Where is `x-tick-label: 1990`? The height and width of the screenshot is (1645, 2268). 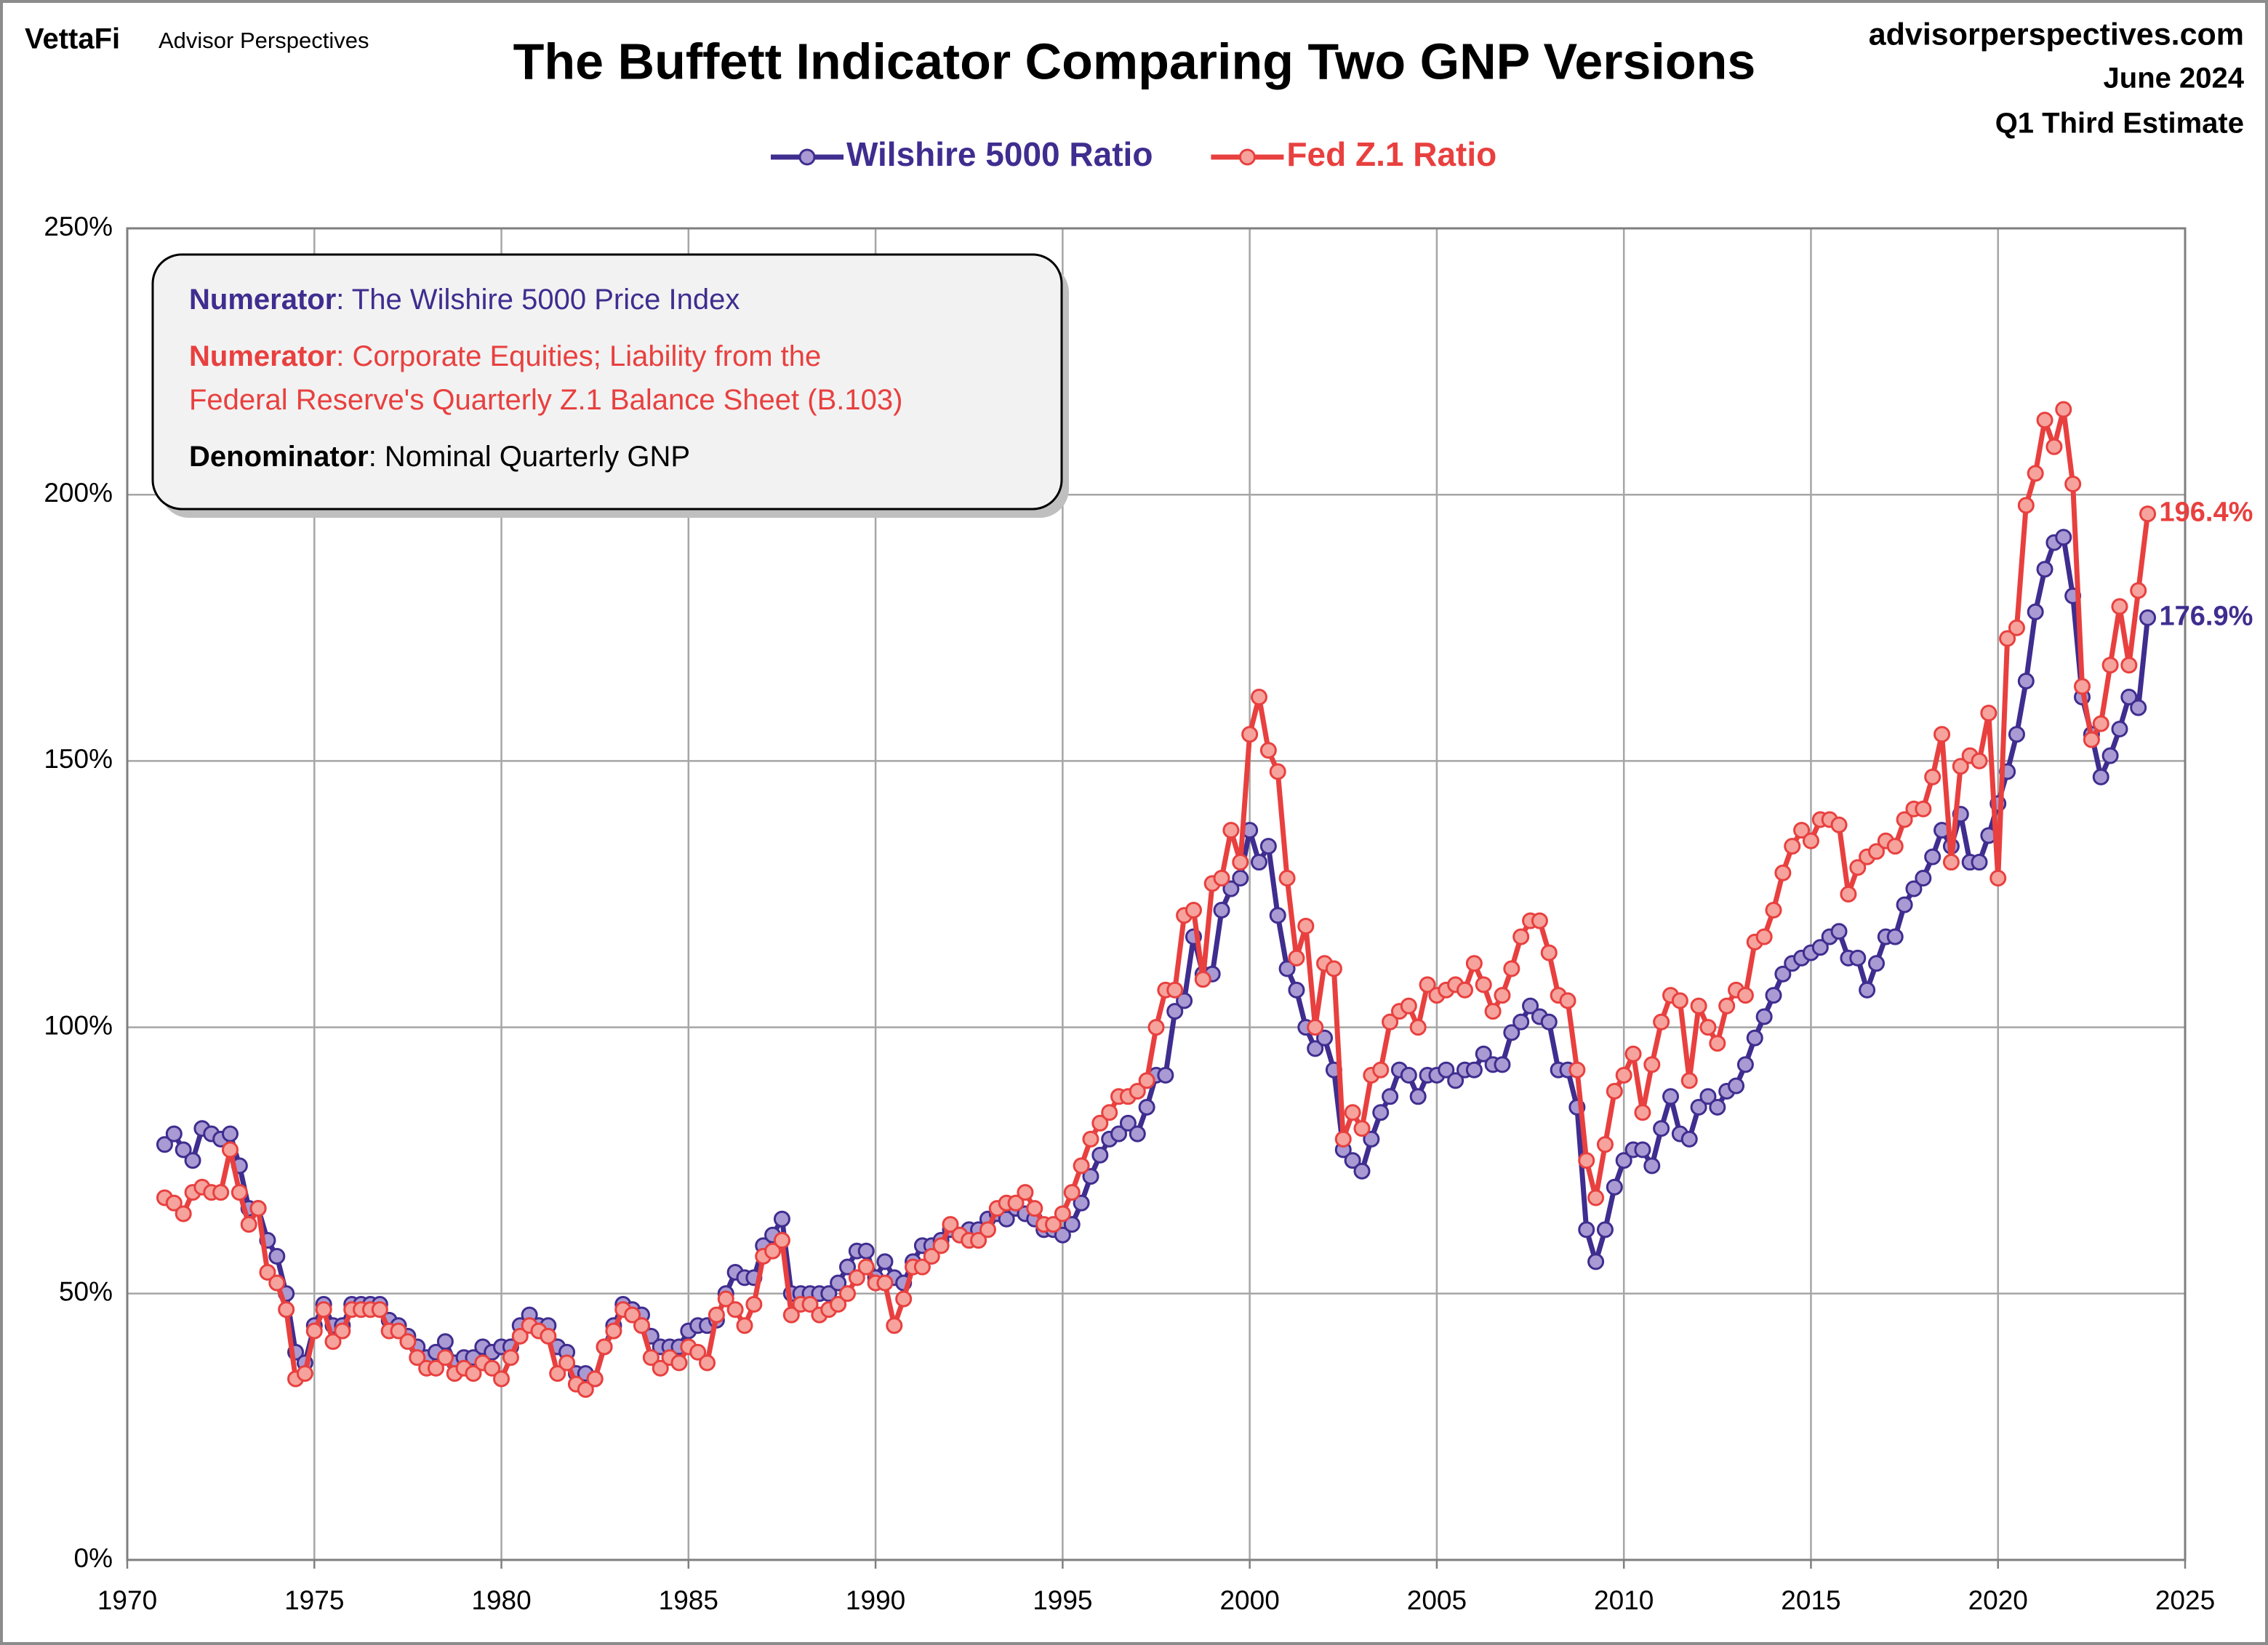 x-tick-label: 1990 is located at coordinates (875, 1600).